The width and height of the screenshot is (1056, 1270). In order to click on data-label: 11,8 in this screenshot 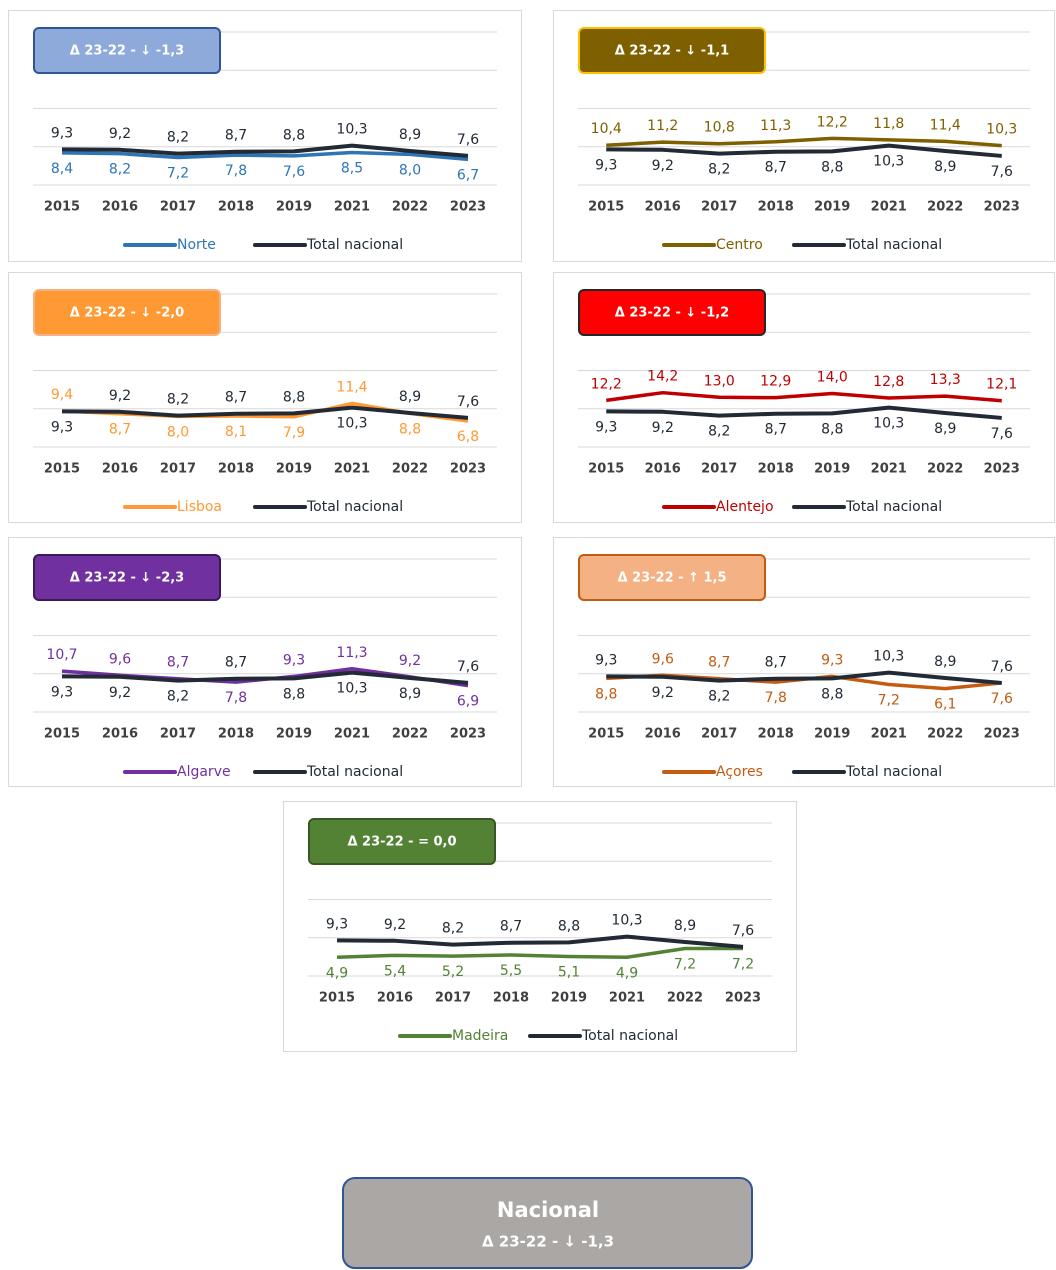, I will do `click(888, 124)`.